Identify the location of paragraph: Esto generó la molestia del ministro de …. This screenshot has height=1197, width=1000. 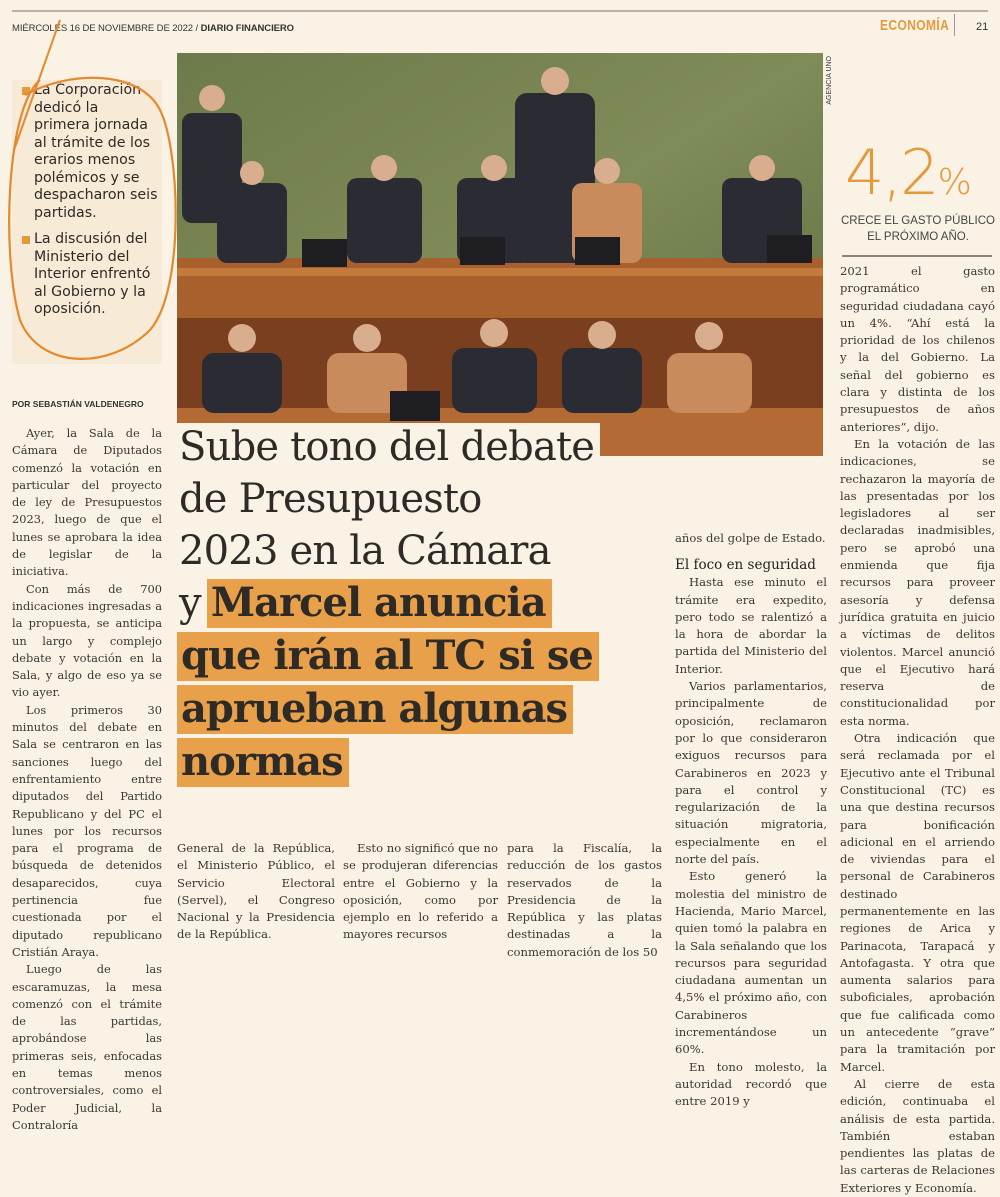
(751, 963).